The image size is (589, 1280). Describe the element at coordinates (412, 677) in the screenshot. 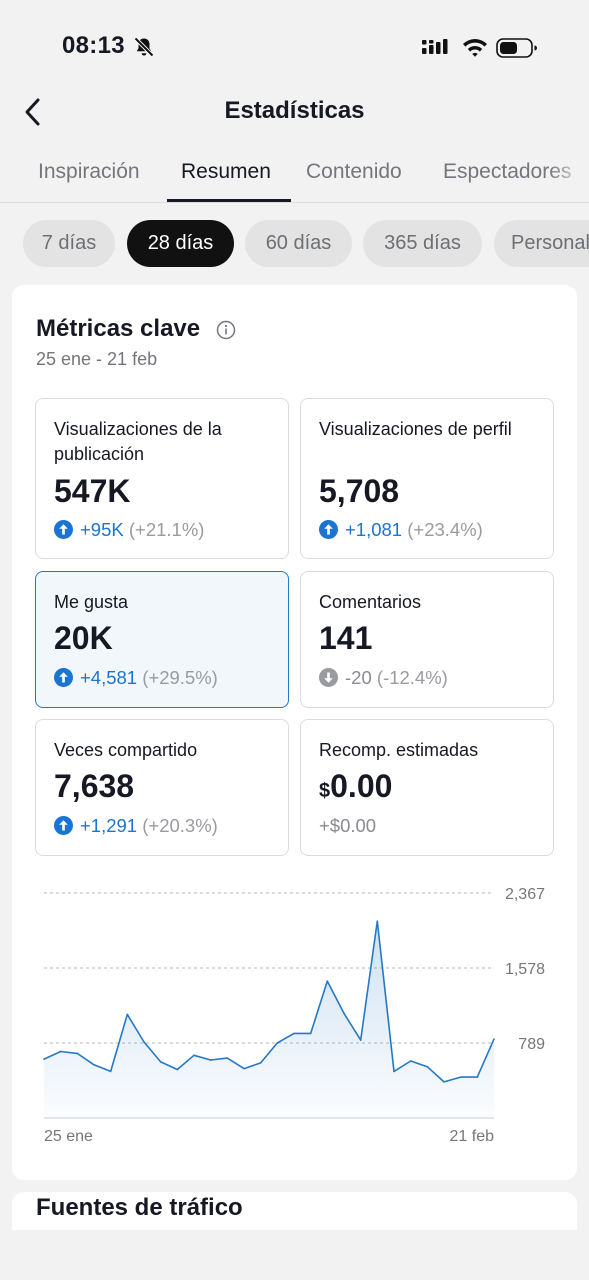

I see `metric-percent: (-12.4%)` at that location.